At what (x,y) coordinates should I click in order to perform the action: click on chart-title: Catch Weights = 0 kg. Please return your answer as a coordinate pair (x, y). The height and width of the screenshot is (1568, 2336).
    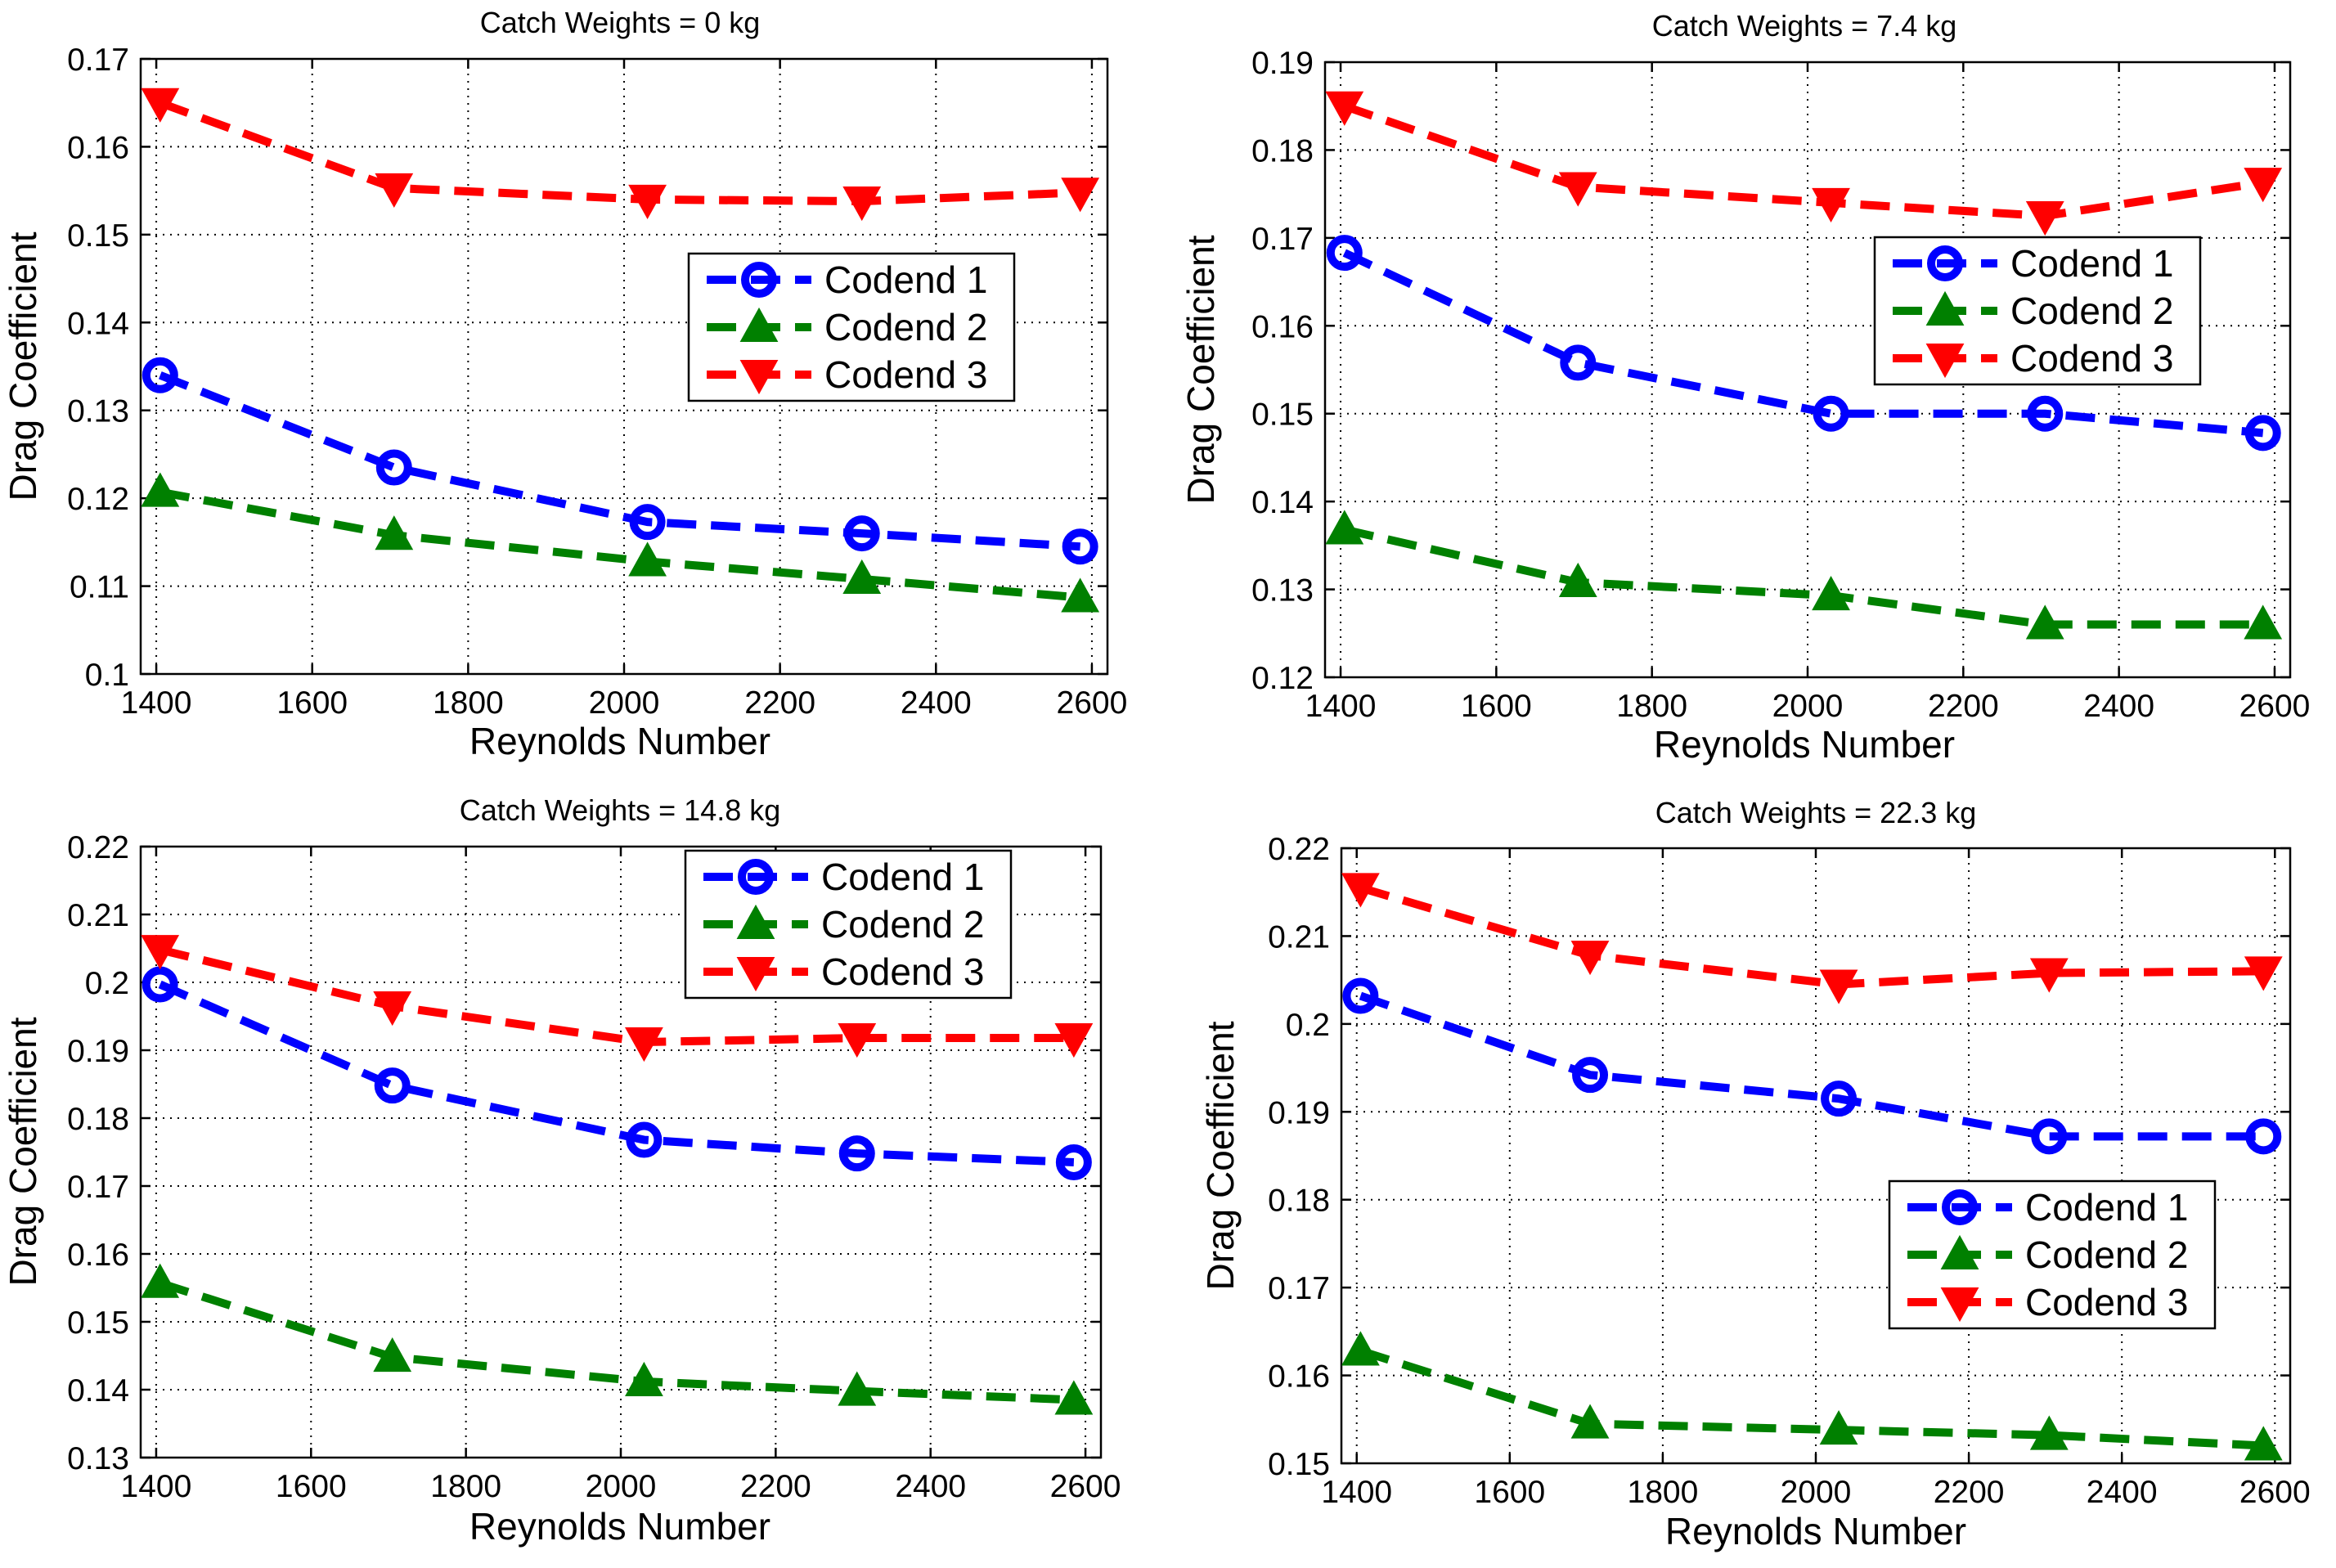
    Looking at the image, I should click on (620, 22).